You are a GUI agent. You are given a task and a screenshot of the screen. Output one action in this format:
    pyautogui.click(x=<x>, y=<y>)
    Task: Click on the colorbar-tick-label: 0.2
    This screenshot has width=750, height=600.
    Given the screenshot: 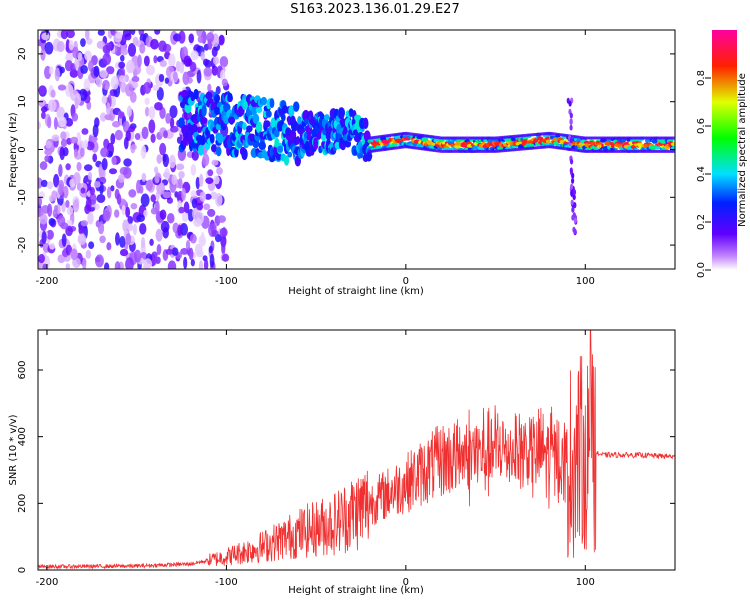 What is the action you would take?
    pyautogui.click(x=701, y=222)
    